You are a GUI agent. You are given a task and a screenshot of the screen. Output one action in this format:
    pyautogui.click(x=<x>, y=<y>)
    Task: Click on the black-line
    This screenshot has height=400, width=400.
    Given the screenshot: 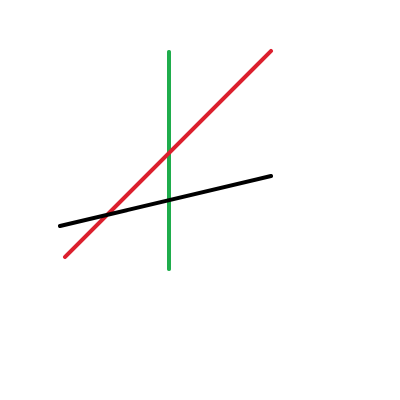 What is the action you would take?
    pyautogui.click(x=165, y=201)
    